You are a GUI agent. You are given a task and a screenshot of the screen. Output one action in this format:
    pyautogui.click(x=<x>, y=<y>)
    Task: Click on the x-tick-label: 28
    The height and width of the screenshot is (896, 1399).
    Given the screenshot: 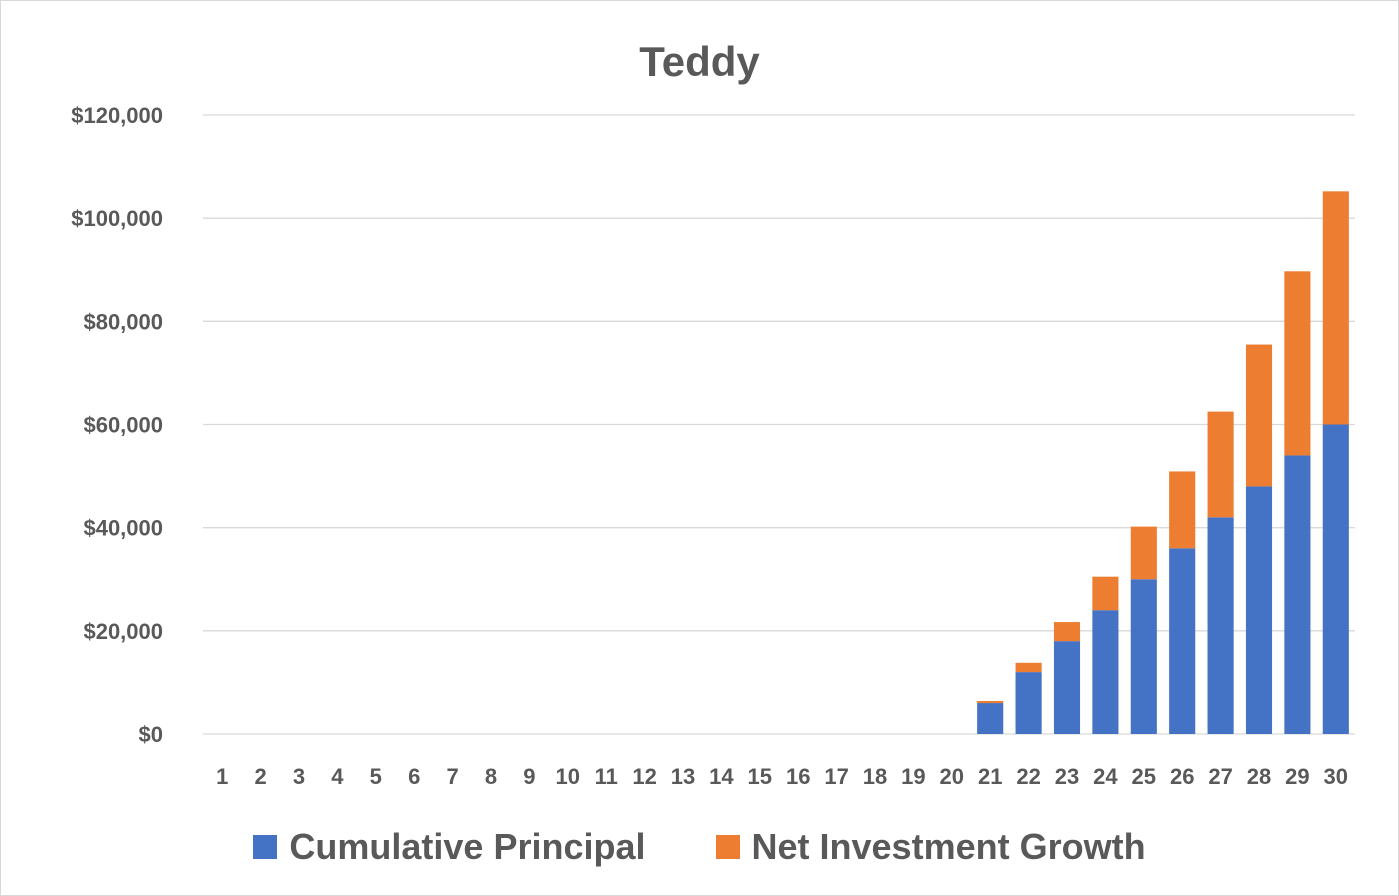 What is the action you would take?
    pyautogui.click(x=1259, y=776)
    